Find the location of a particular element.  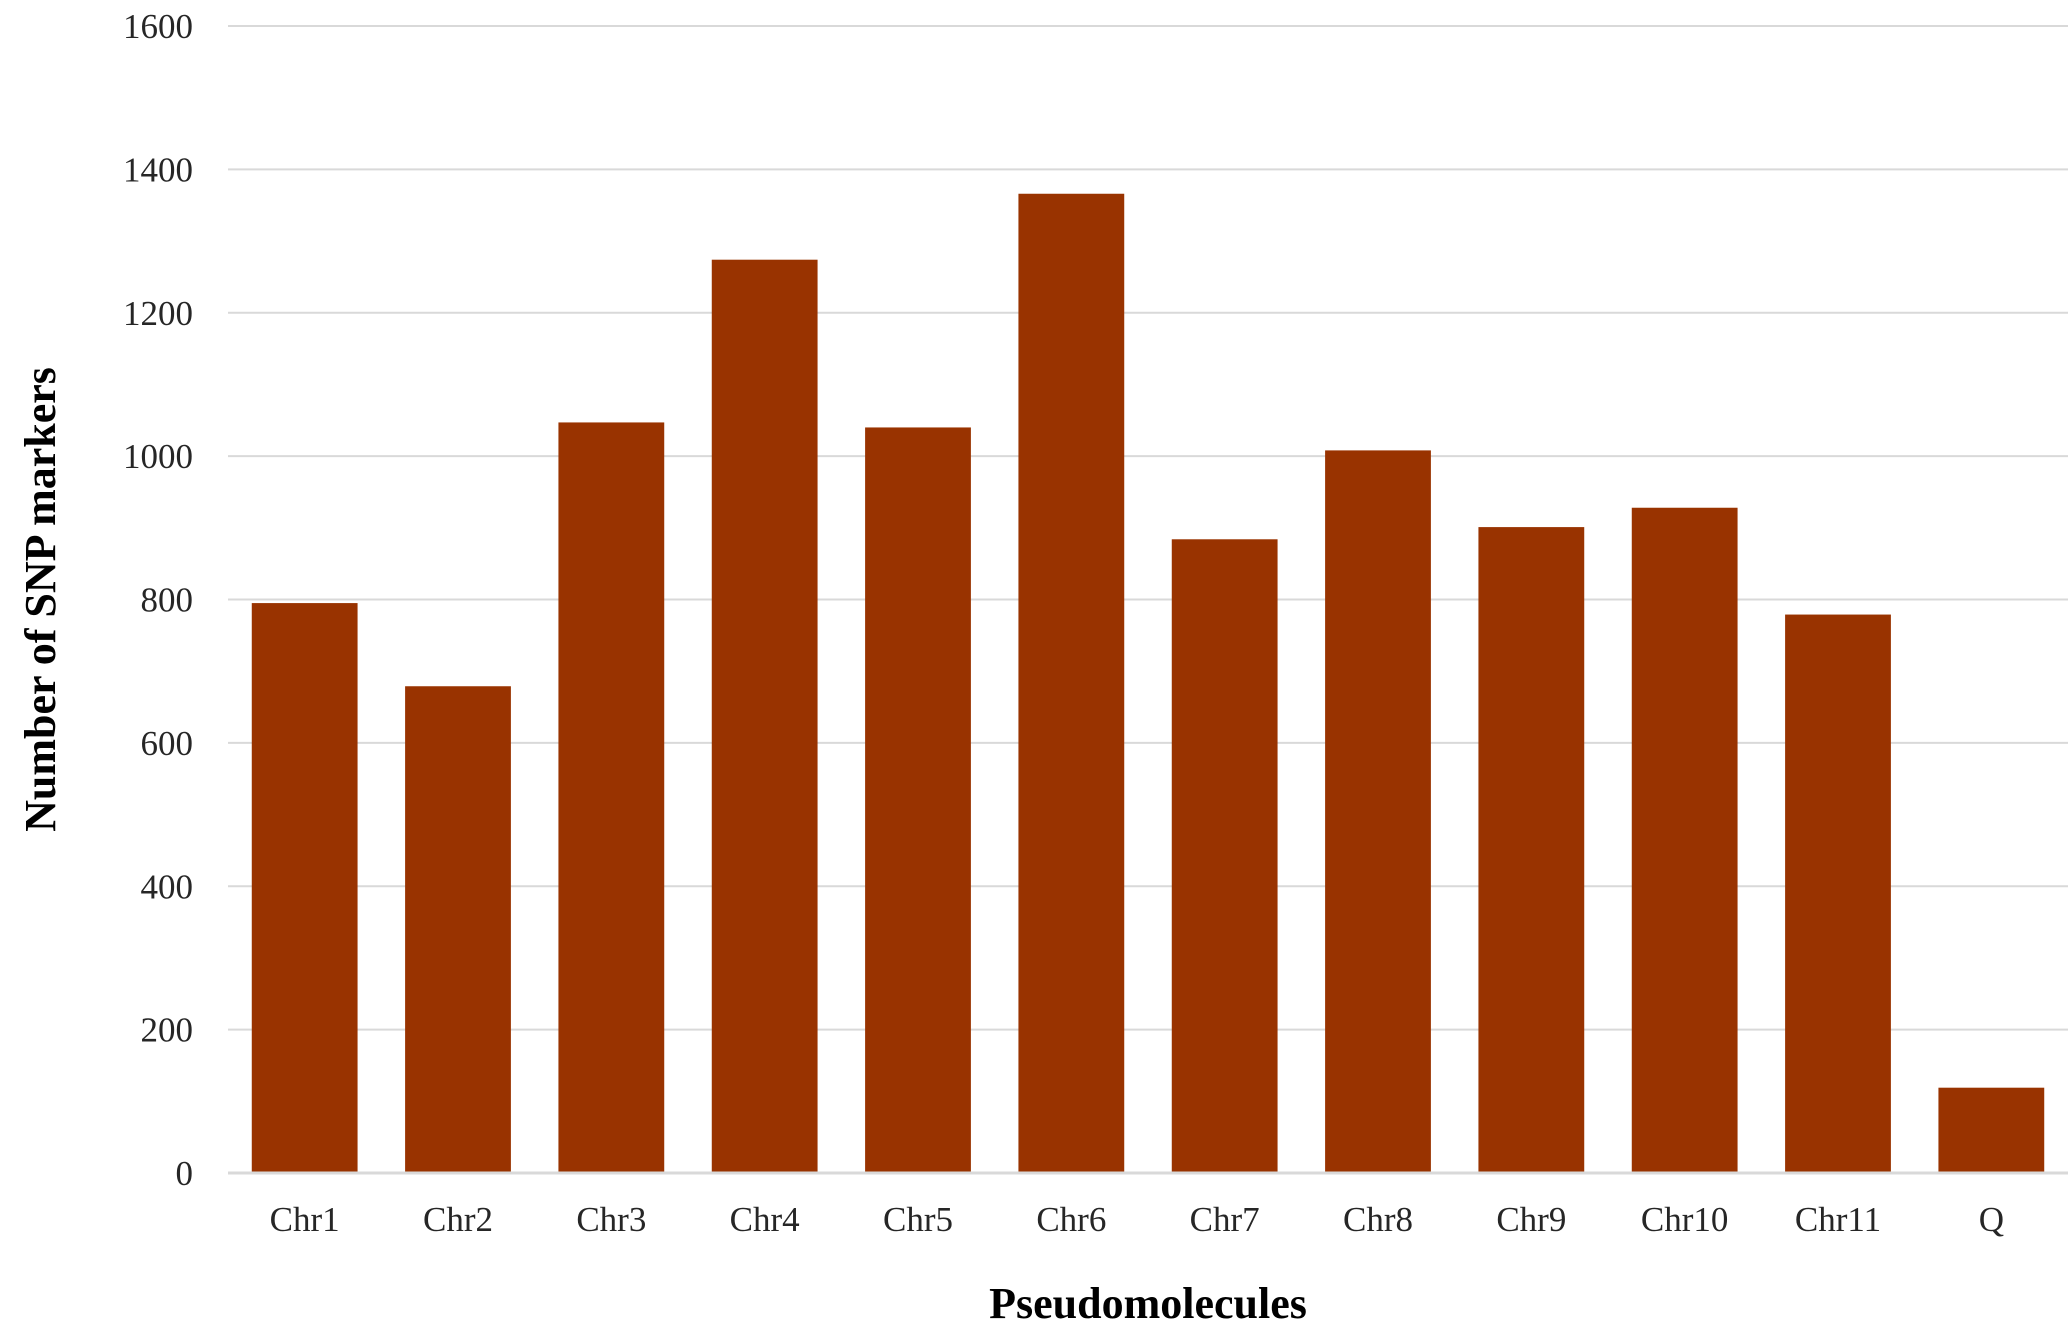

x-tick-label: Chr9 is located at coordinates (1531, 1219).